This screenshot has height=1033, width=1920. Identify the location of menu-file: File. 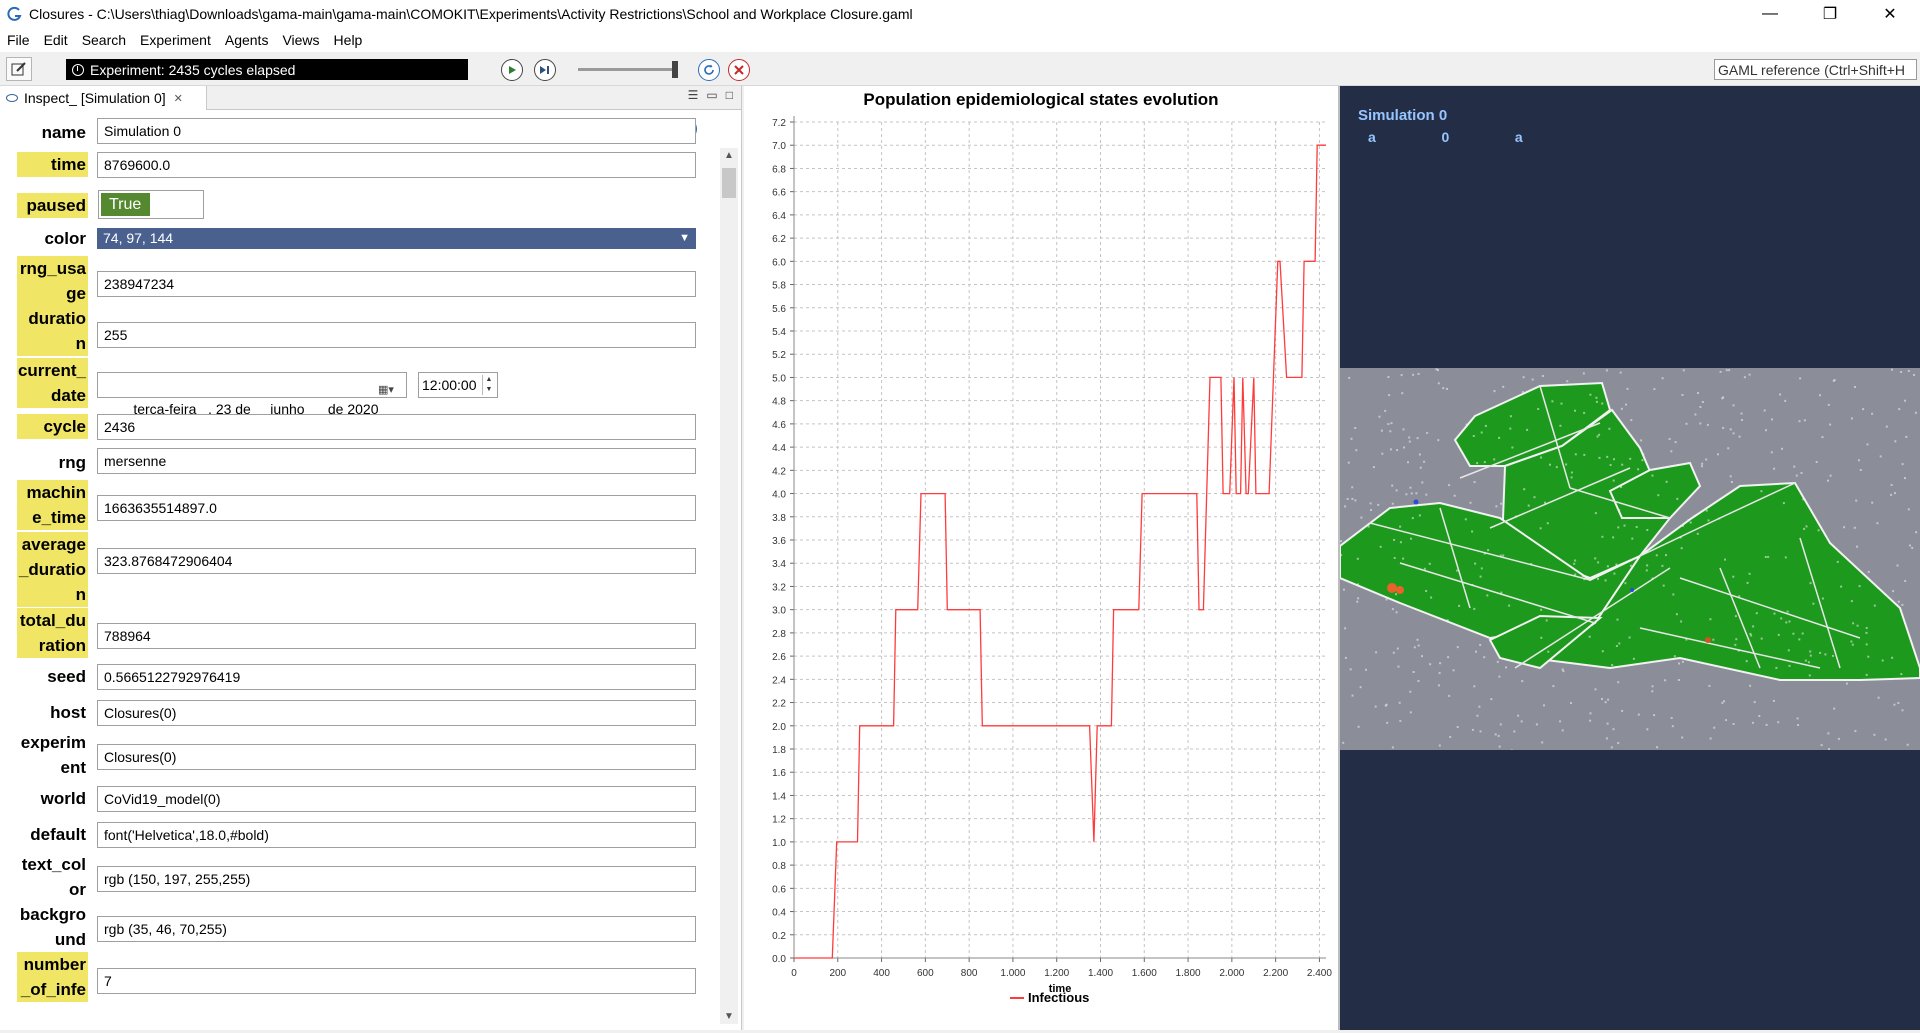
(18, 40).